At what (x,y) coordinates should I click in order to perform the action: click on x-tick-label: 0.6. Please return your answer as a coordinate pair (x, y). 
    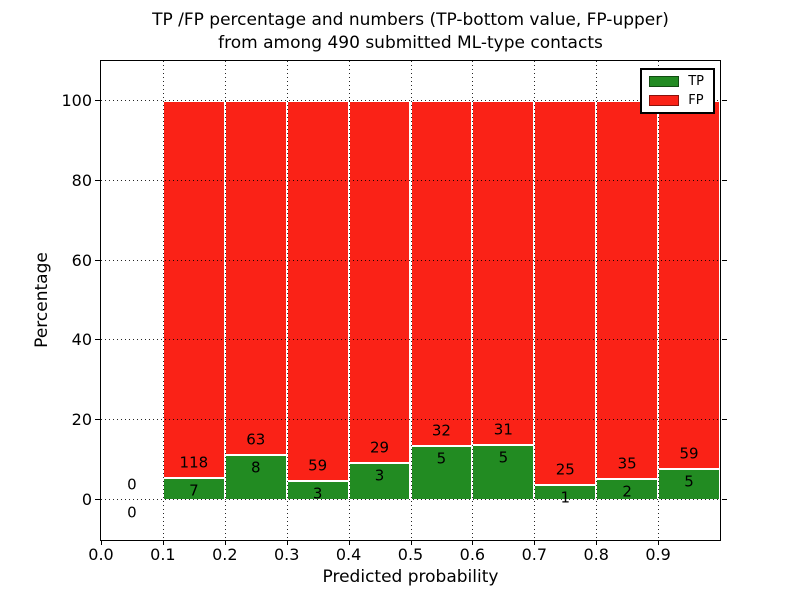
    Looking at the image, I should click on (472, 554).